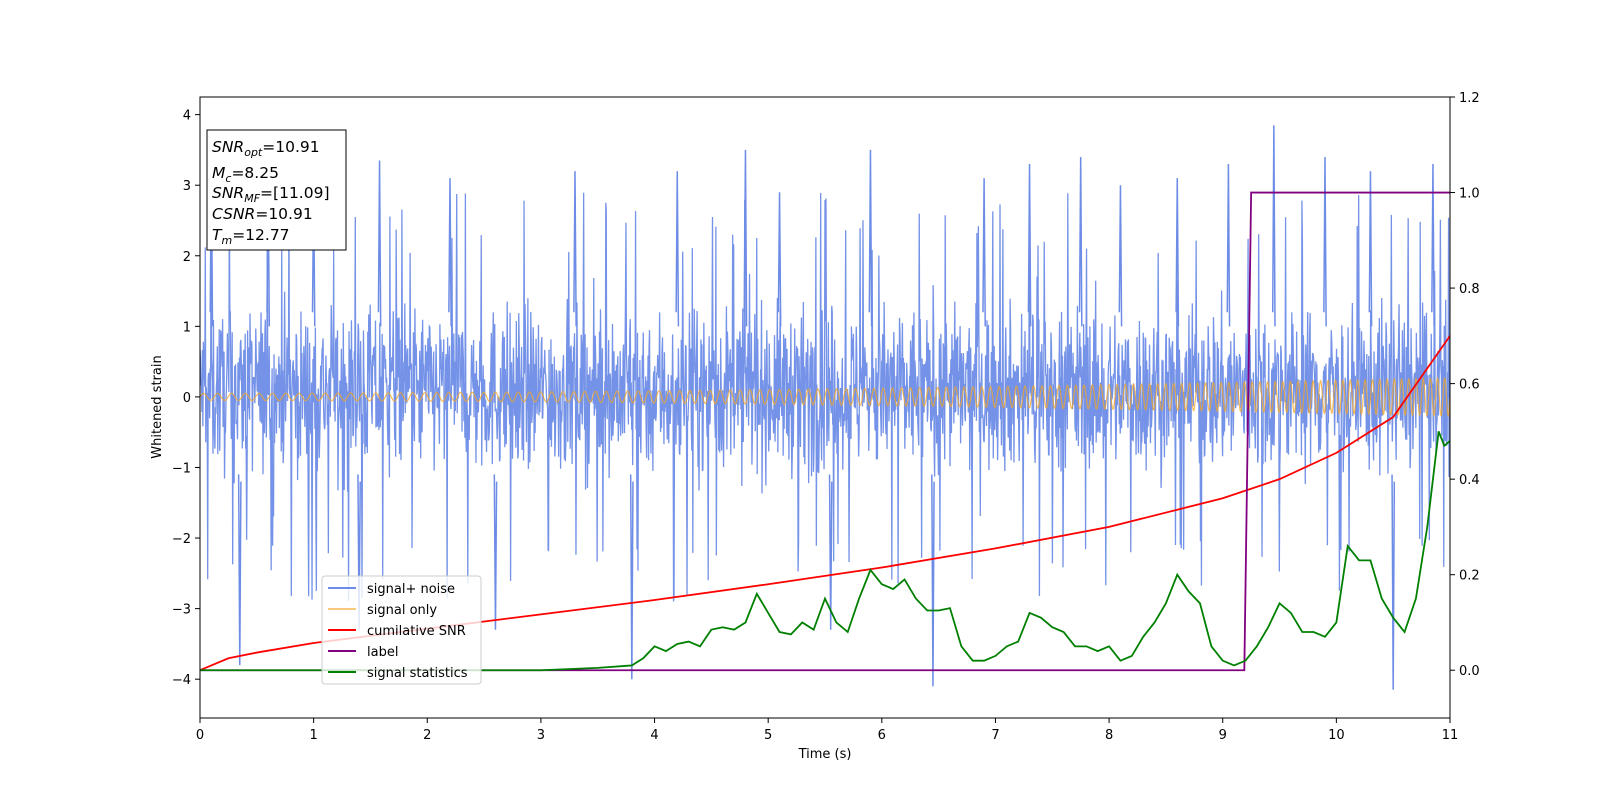 This screenshot has width=1600, height=800. What do you see at coordinates (187, 186) in the screenshot?
I see `y-tick-label: 3` at bounding box center [187, 186].